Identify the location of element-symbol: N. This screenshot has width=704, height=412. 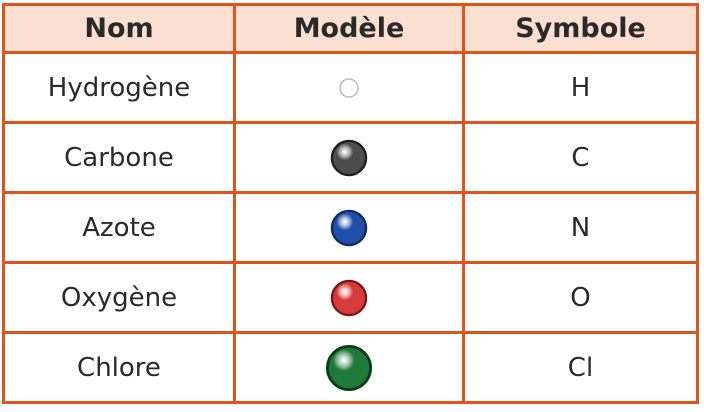
(580, 227).